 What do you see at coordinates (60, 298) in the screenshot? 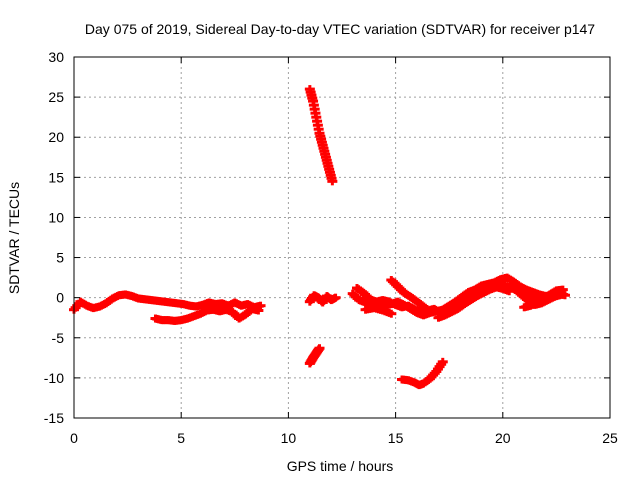
I see `y-tick-label: 0` at bounding box center [60, 298].